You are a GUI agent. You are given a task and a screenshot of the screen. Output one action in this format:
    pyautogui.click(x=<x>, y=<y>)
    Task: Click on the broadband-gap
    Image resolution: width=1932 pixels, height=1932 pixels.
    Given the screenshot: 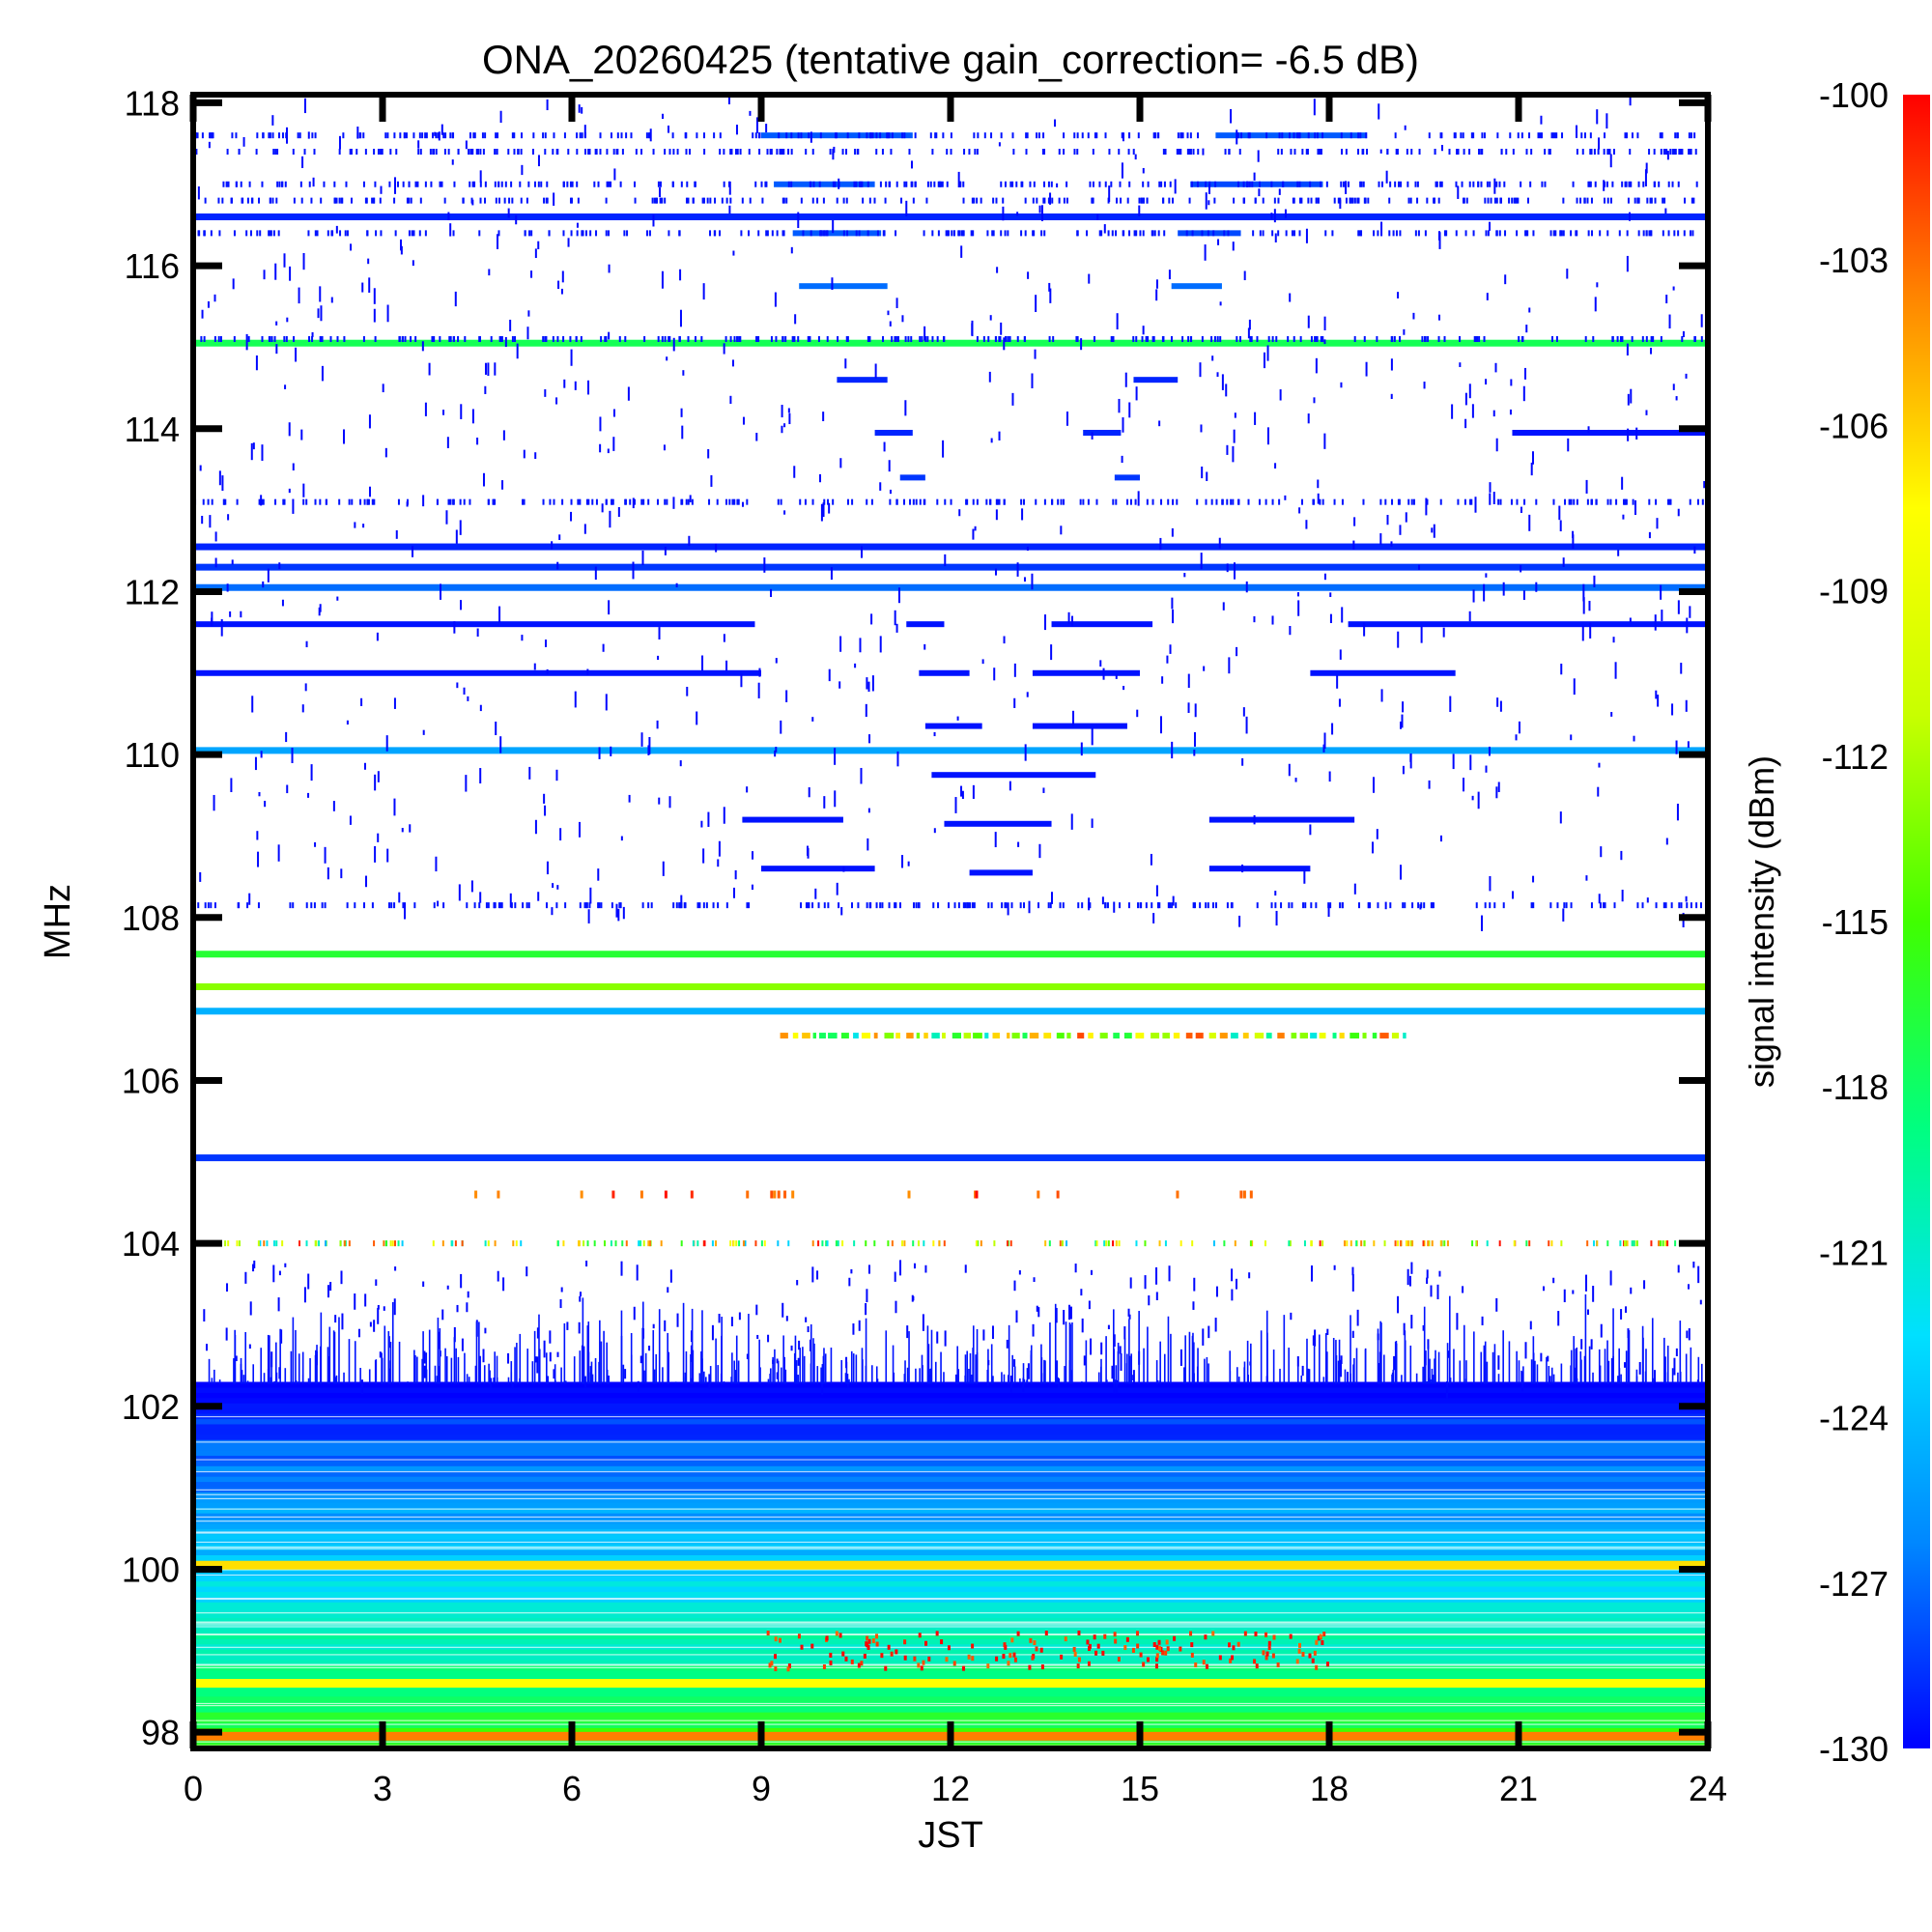 What is the action you would take?
    pyautogui.click(x=950, y=1442)
    